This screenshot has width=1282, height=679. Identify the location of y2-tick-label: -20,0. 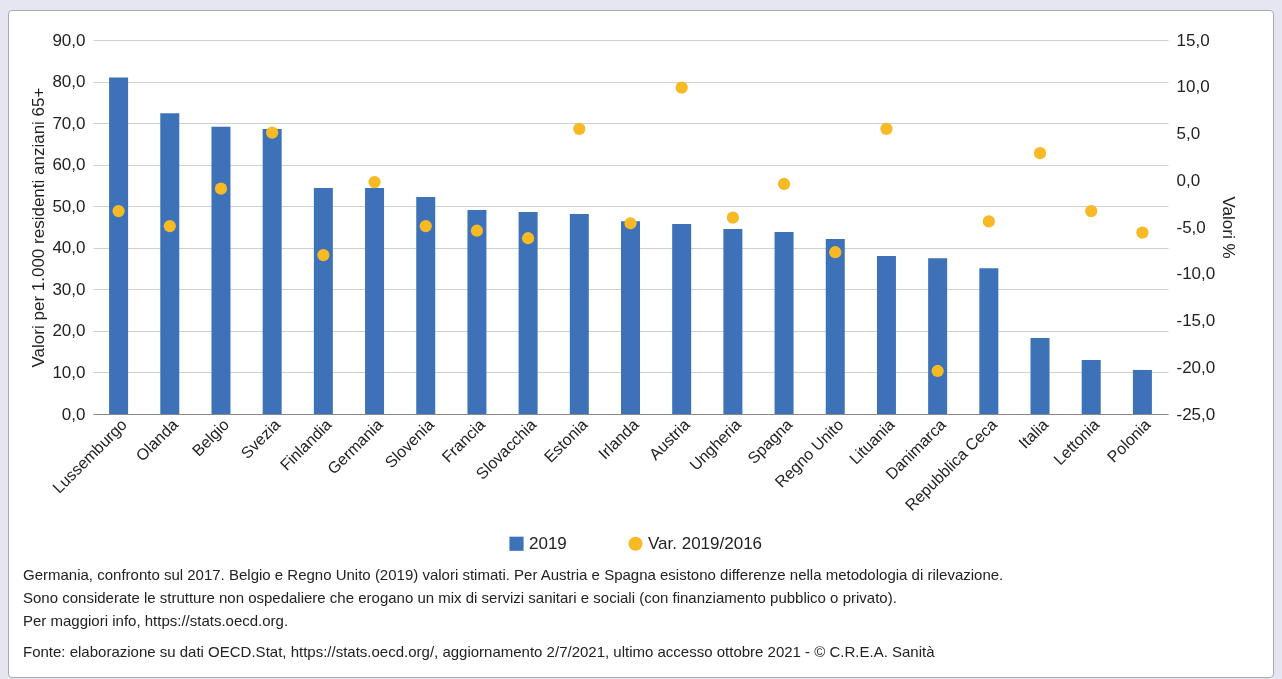
(1196, 367).